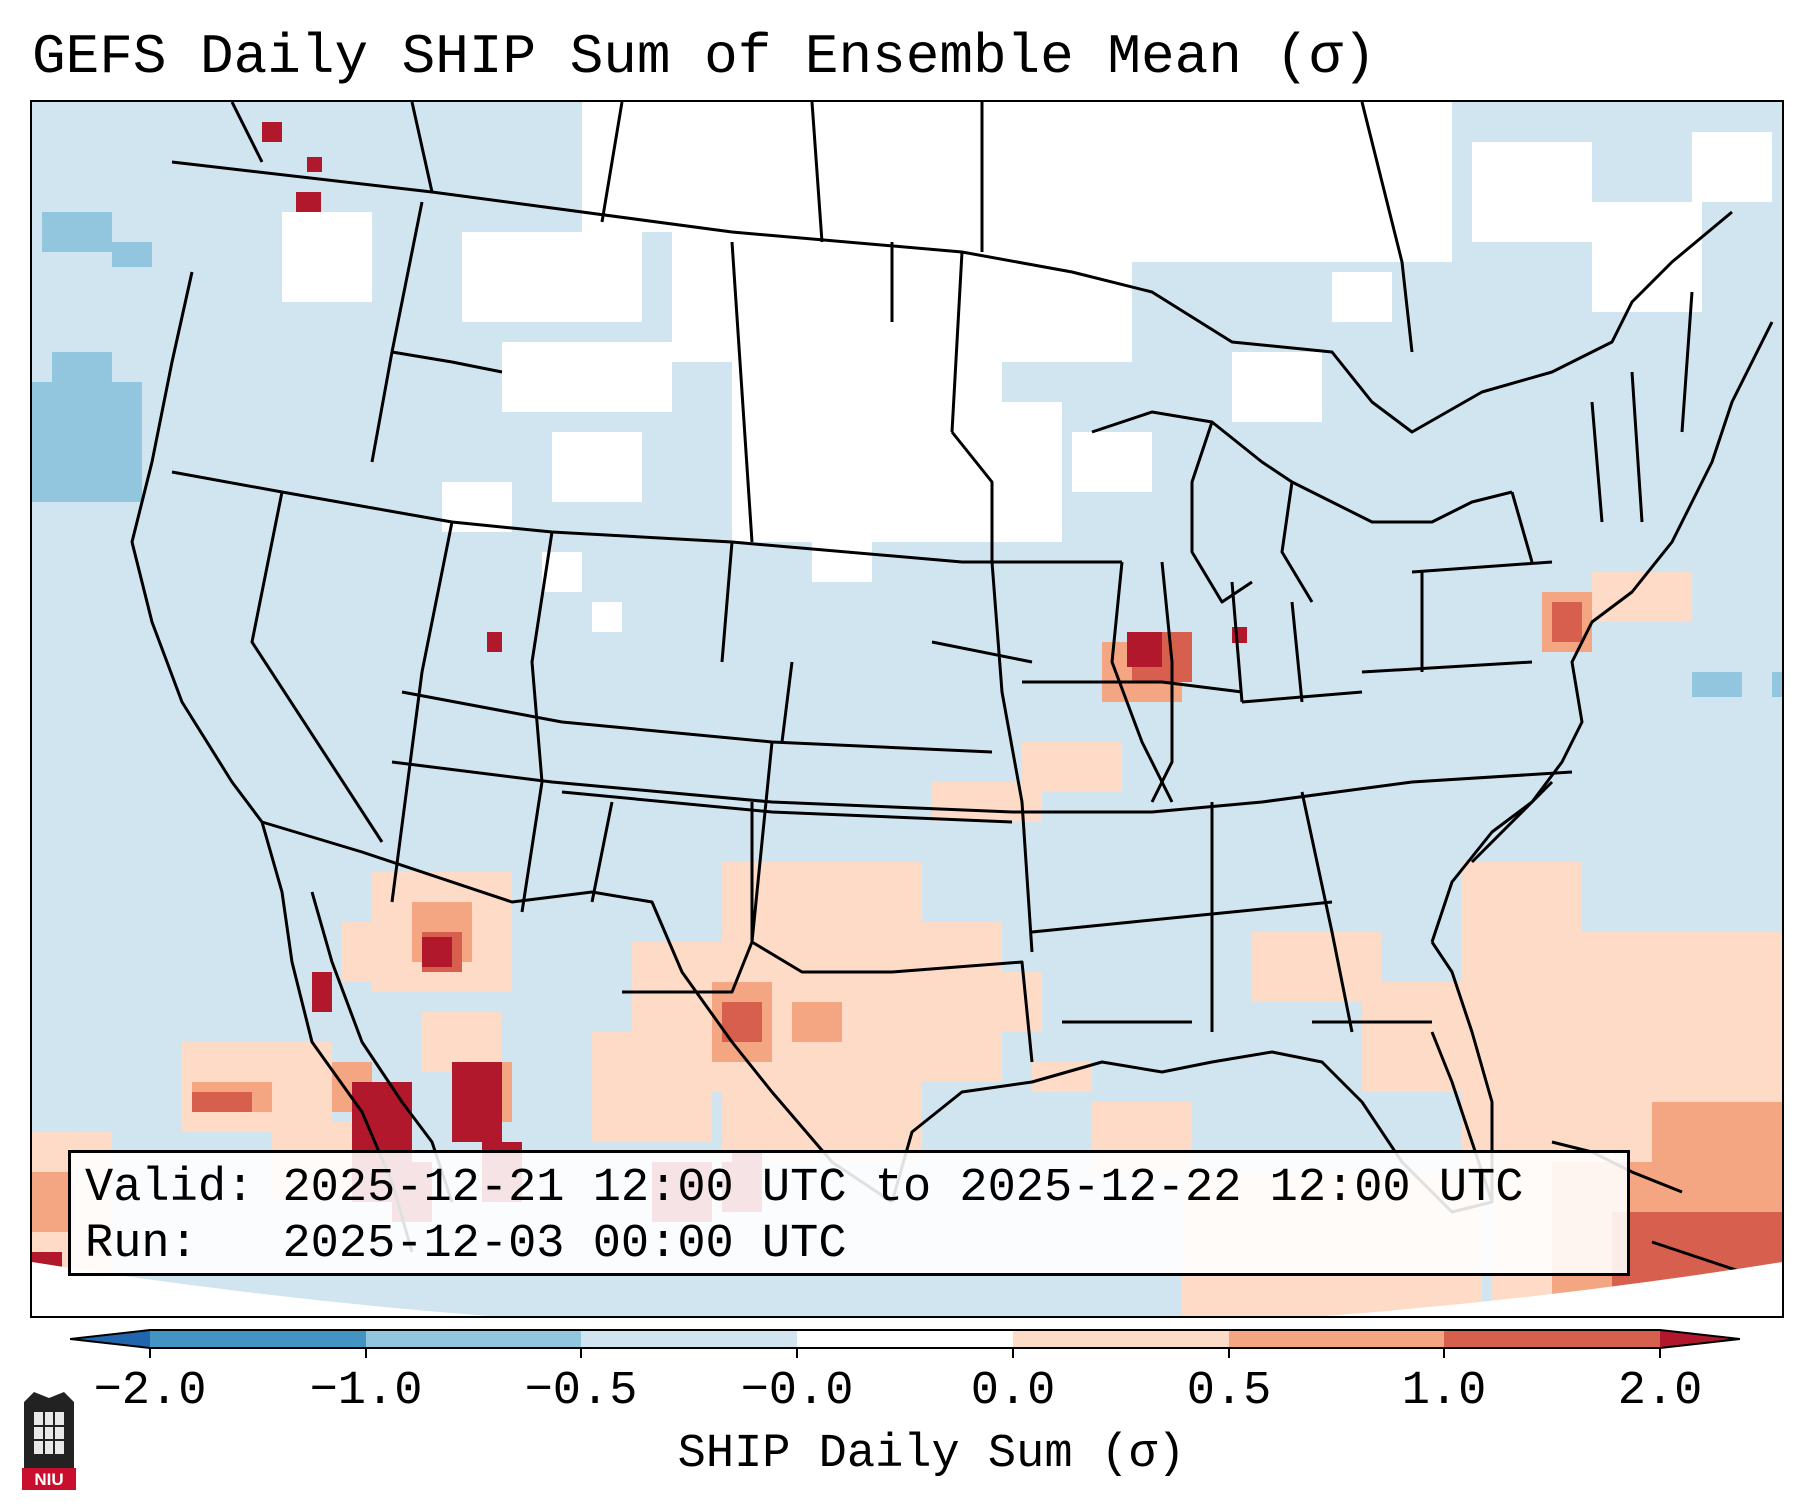 Image resolution: width=1803 pixels, height=1506 pixels. Describe the element at coordinates (931, 1454) in the screenshot. I see `colorbar-label: SHIP Daily Sum (σ)` at that location.